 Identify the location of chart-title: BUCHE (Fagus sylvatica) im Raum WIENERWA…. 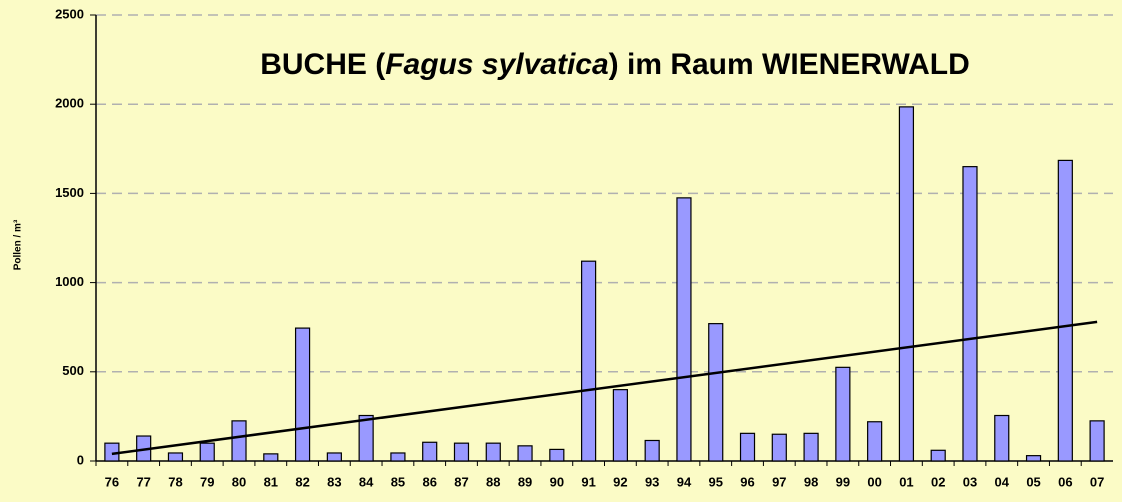
(615, 64).